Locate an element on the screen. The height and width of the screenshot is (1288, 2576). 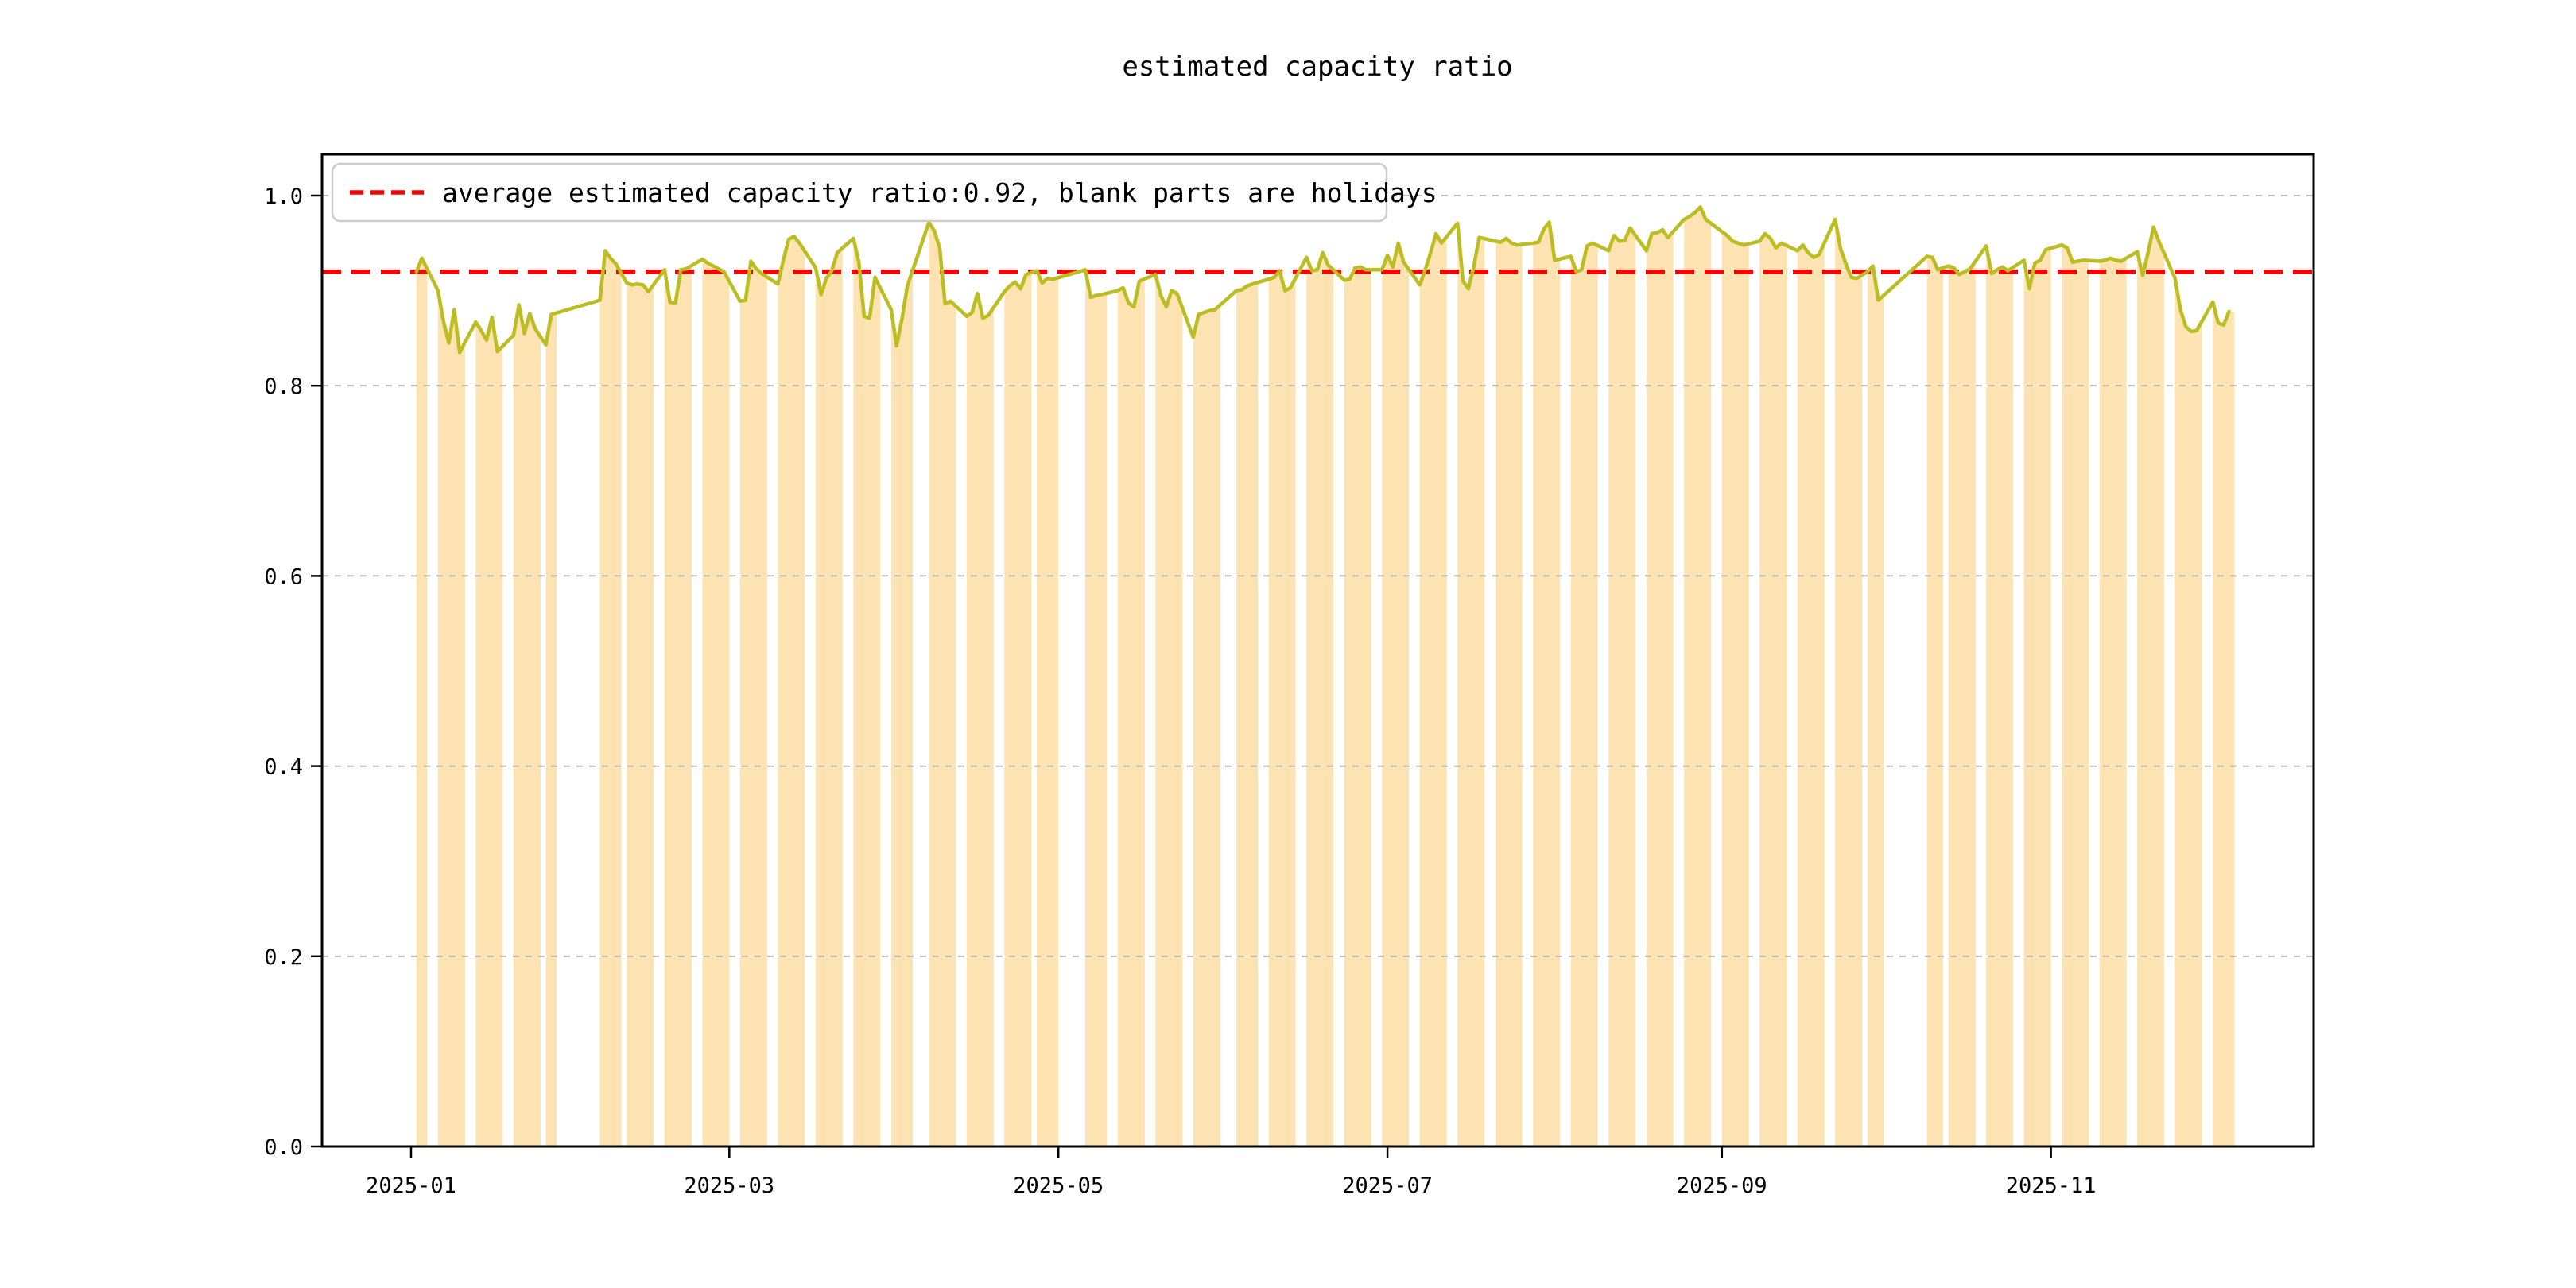
capacity-line-layer is located at coordinates (1323, 280).